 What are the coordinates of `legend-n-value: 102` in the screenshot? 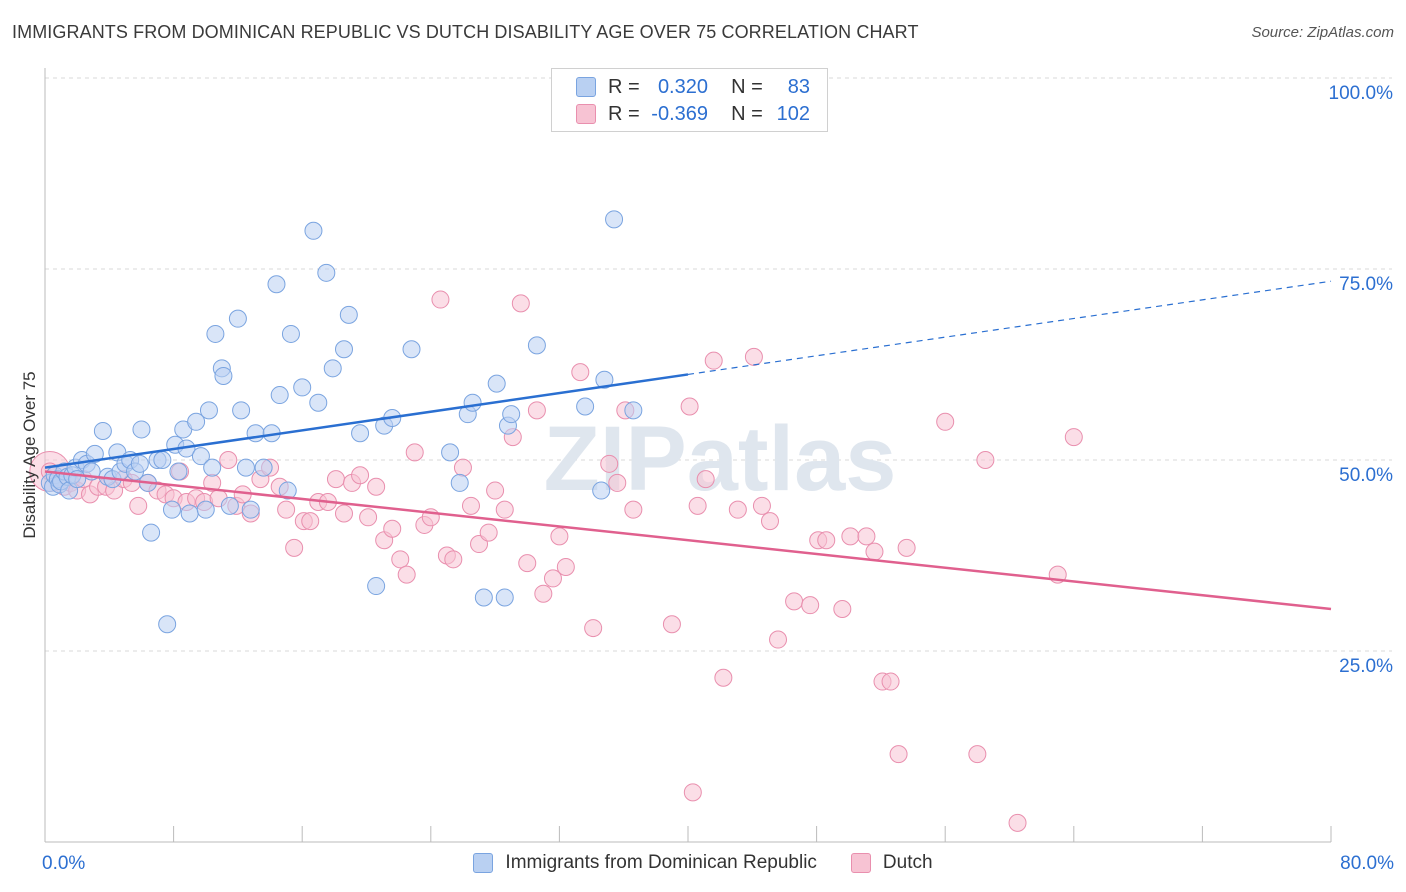 It's located at (793, 113).